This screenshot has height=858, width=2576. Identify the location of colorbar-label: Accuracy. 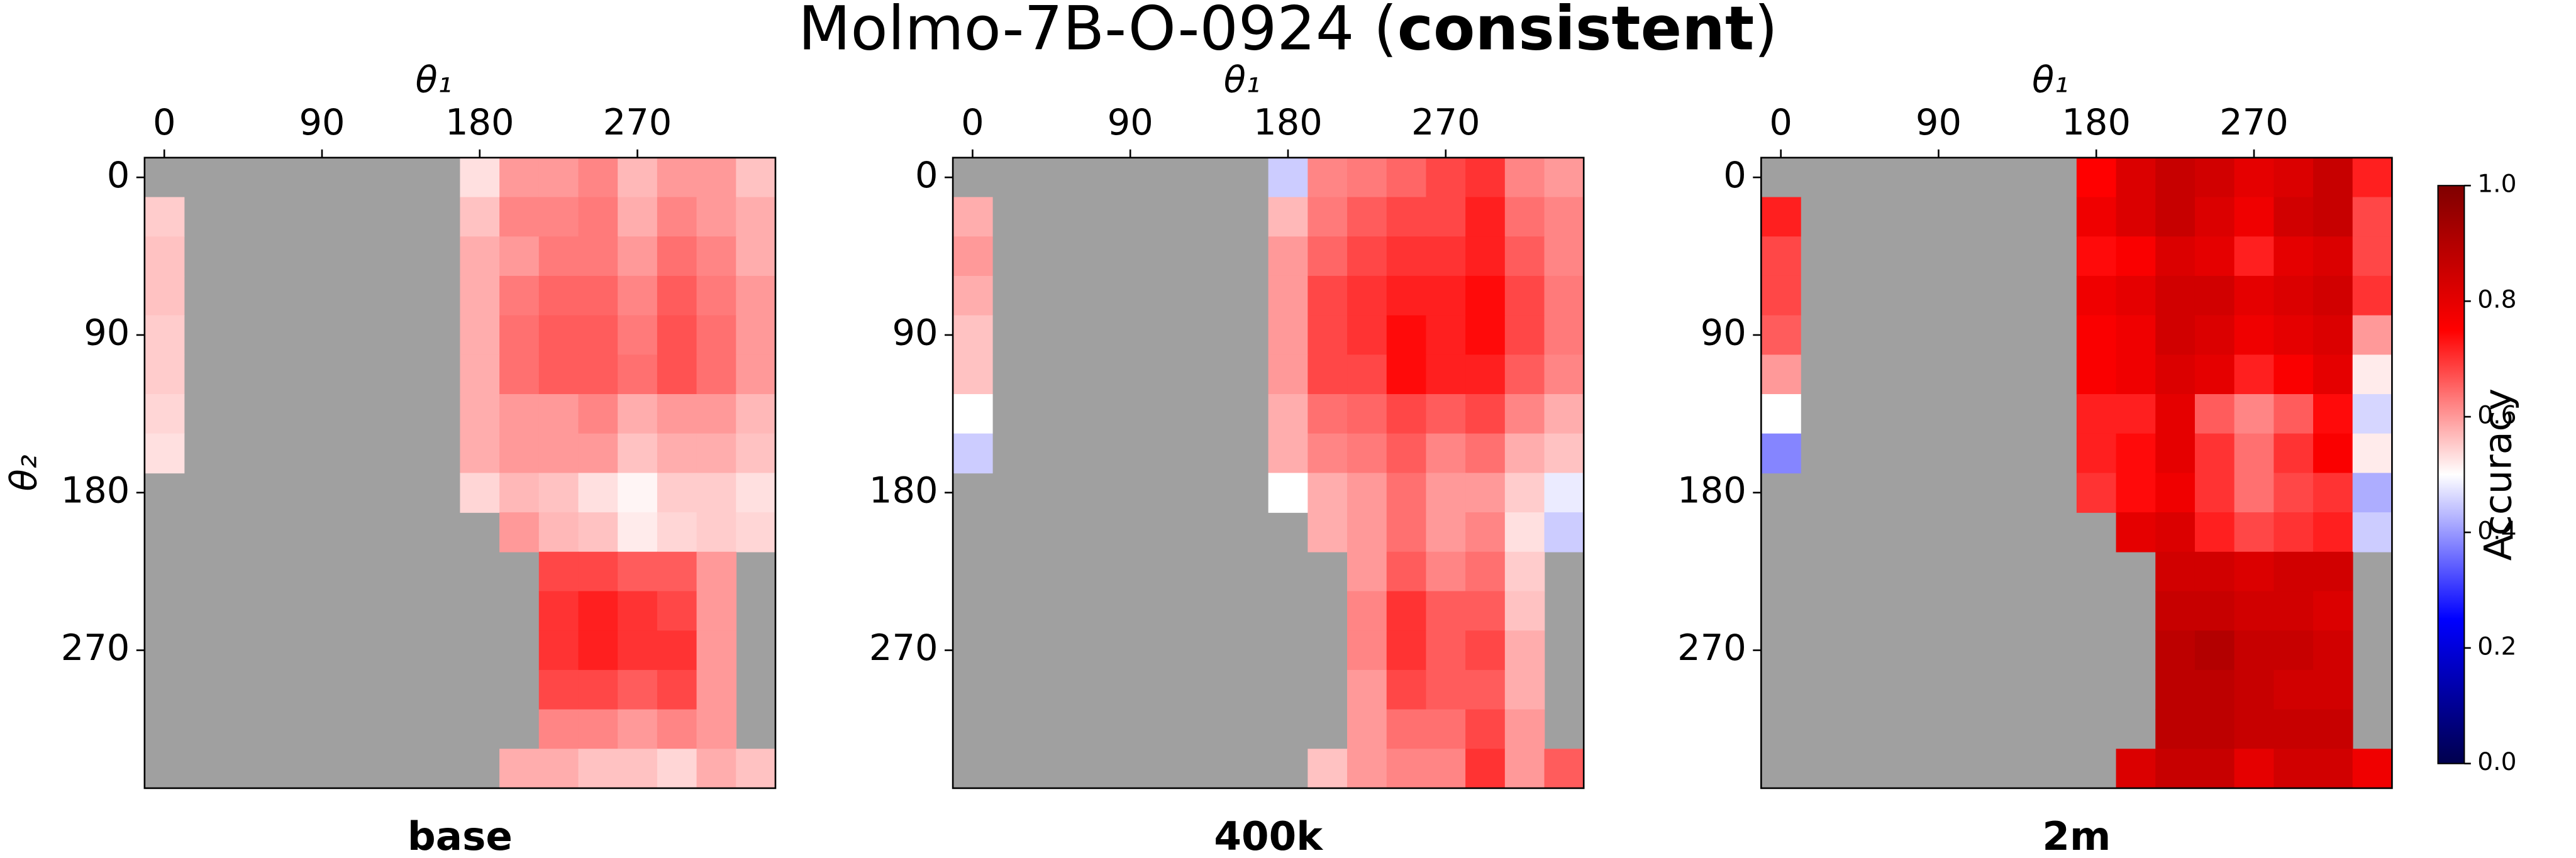
(2498, 474).